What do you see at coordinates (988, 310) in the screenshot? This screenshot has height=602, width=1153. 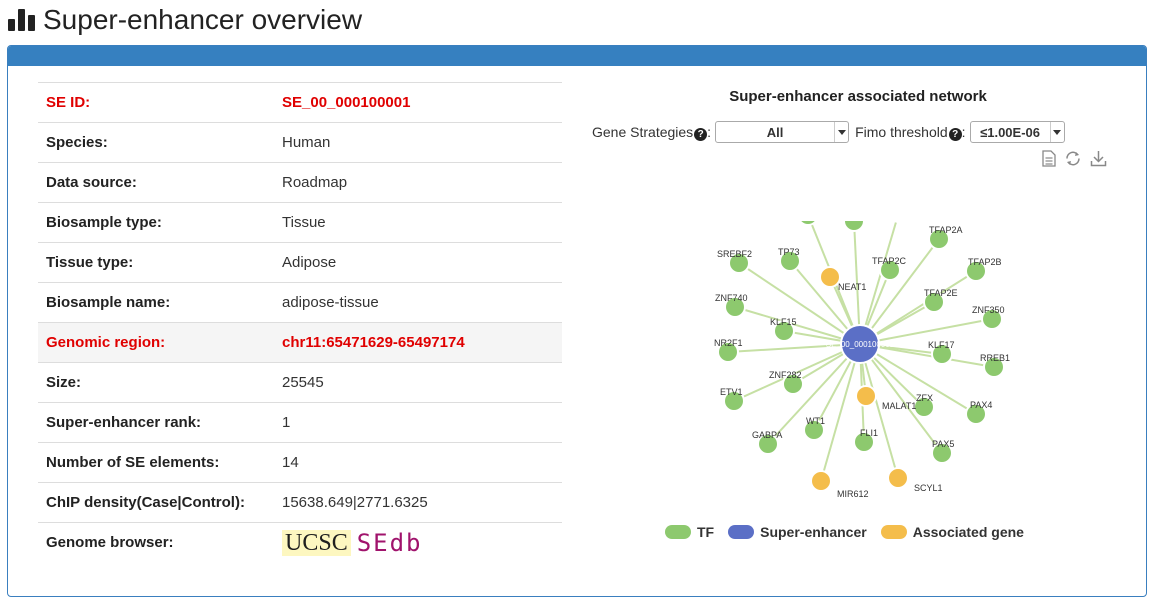 I see `node-label: ZNF350` at bounding box center [988, 310].